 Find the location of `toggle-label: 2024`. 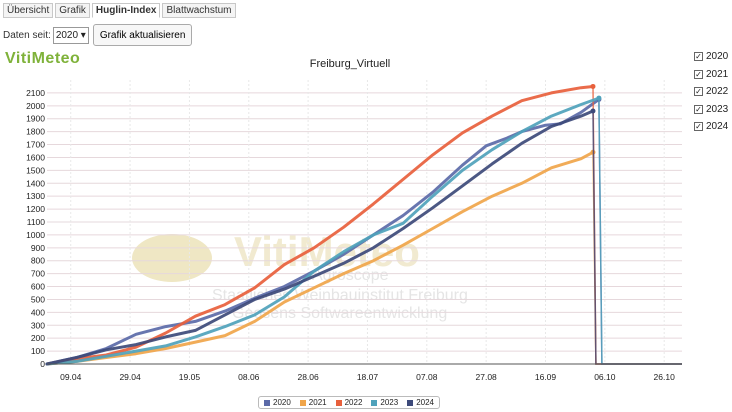

toggle-label: 2024 is located at coordinates (717, 126).